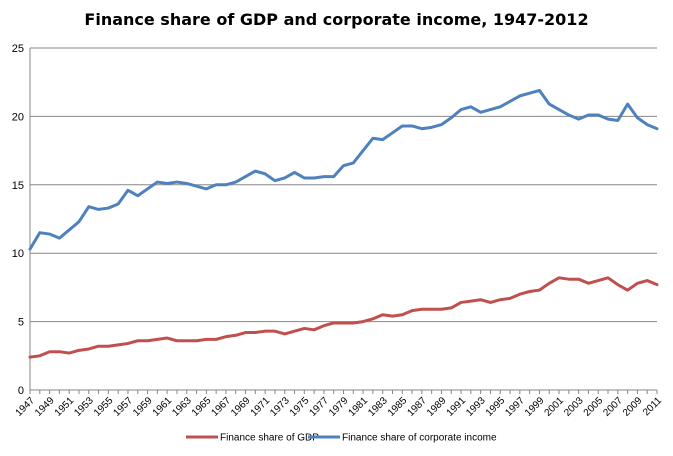  What do you see at coordinates (419, 438) in the screenshot?
I see `legend-label: Finance share of corporate income` at bounding box center [419, 438].